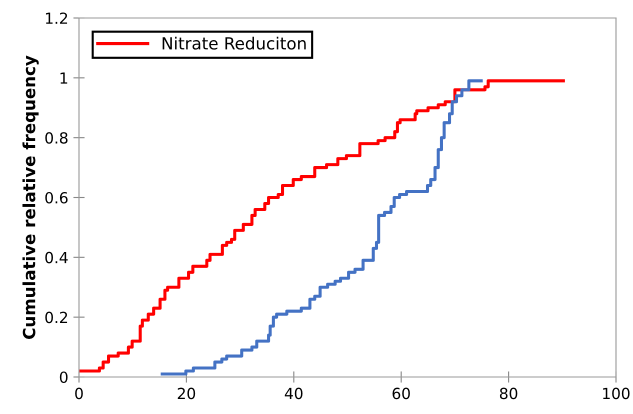  What do you see at coordinates (234, 43) in the screenshot?
I see `legend-label: Nitrate Reduciton` at bounding box center [234, 43].